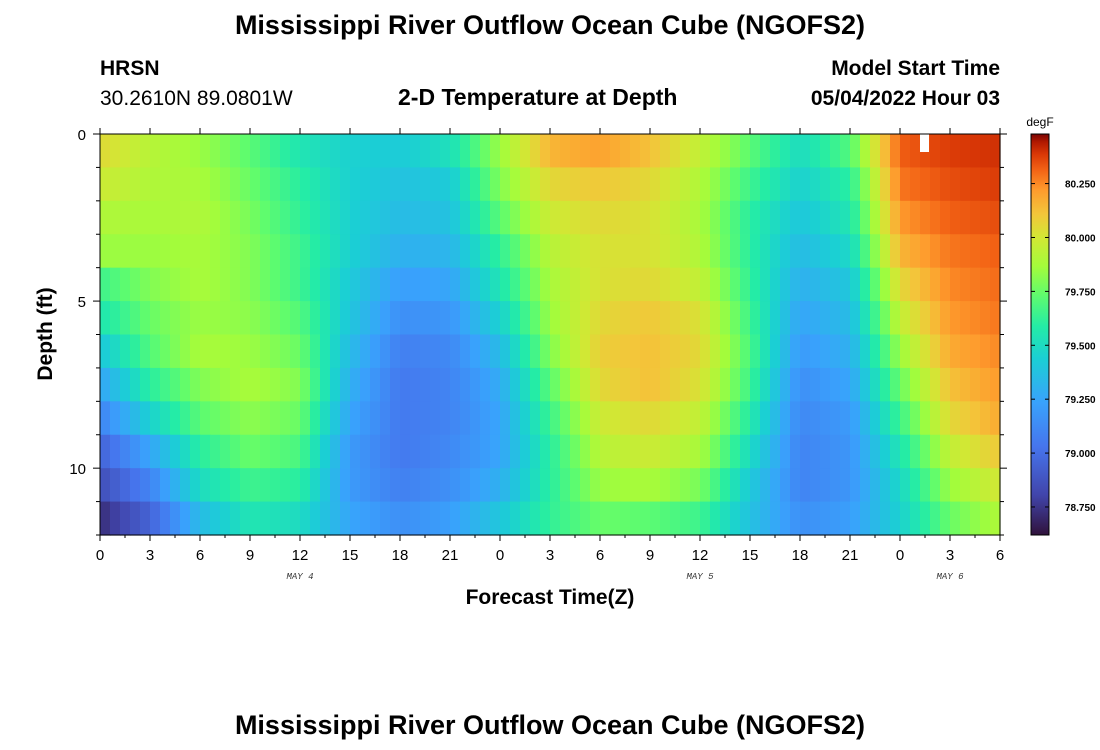 This screenshot has height=750, width=1100. Describe the element at coordinates (350, 555) in the screenshot. I see `x-tick-label: 15` at that location.